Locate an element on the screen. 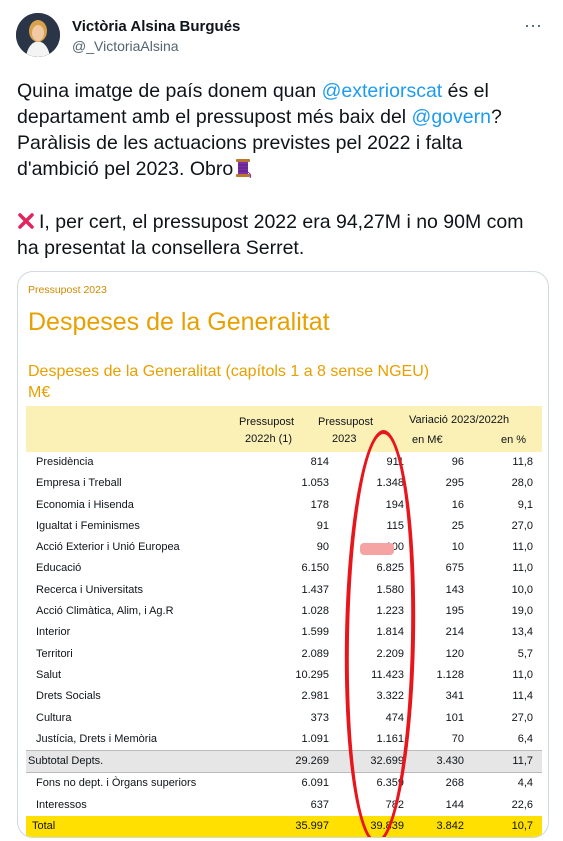  table-row: Cultura 373 474 101 27,0 is located at coordinates (284, 718).